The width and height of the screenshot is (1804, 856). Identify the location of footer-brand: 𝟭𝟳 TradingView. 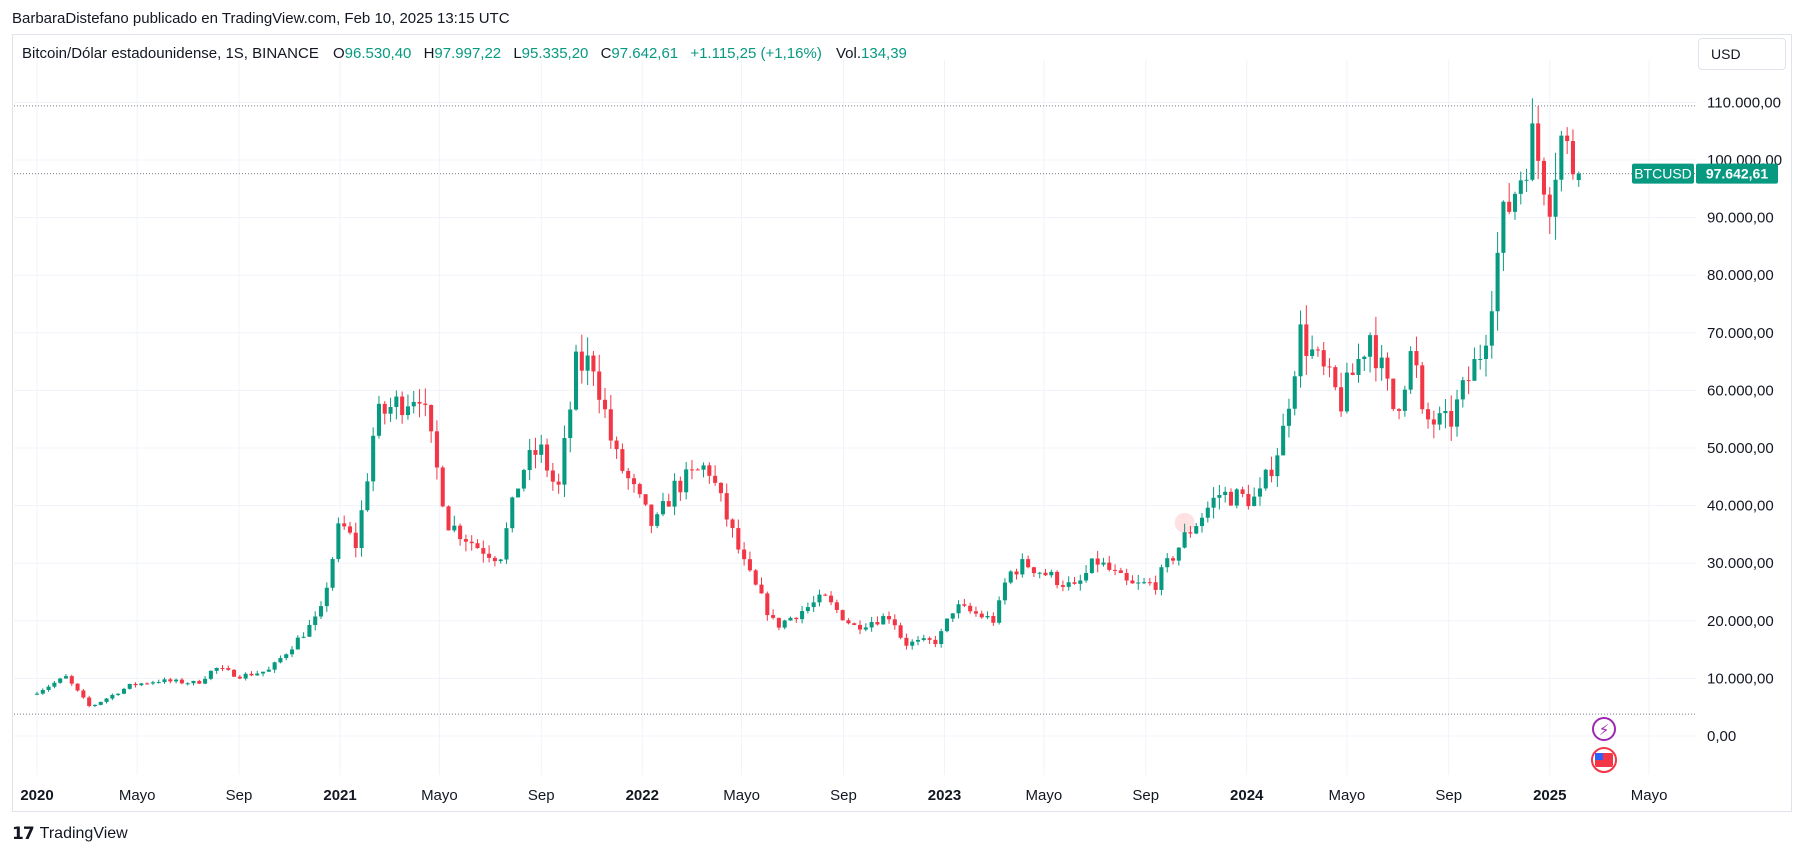
(70, 834).